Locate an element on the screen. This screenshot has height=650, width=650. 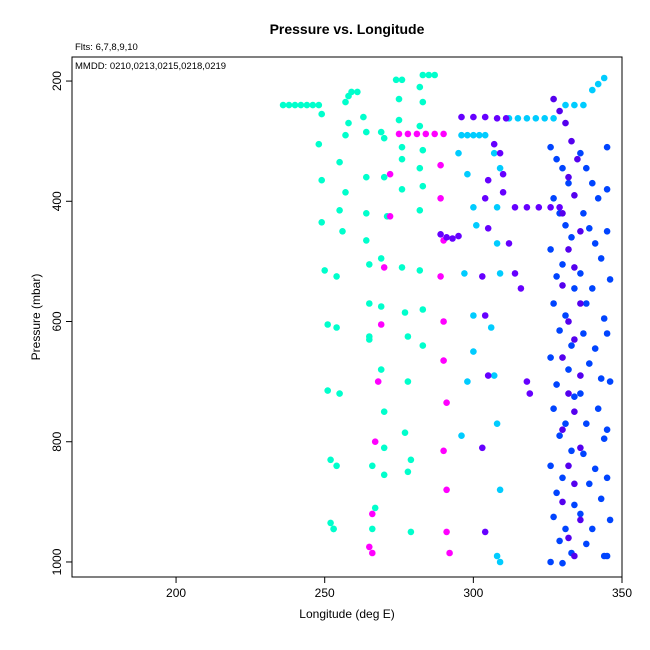
y-axis: 200 400 600 800 1000 is located at coordinates (61, 323).